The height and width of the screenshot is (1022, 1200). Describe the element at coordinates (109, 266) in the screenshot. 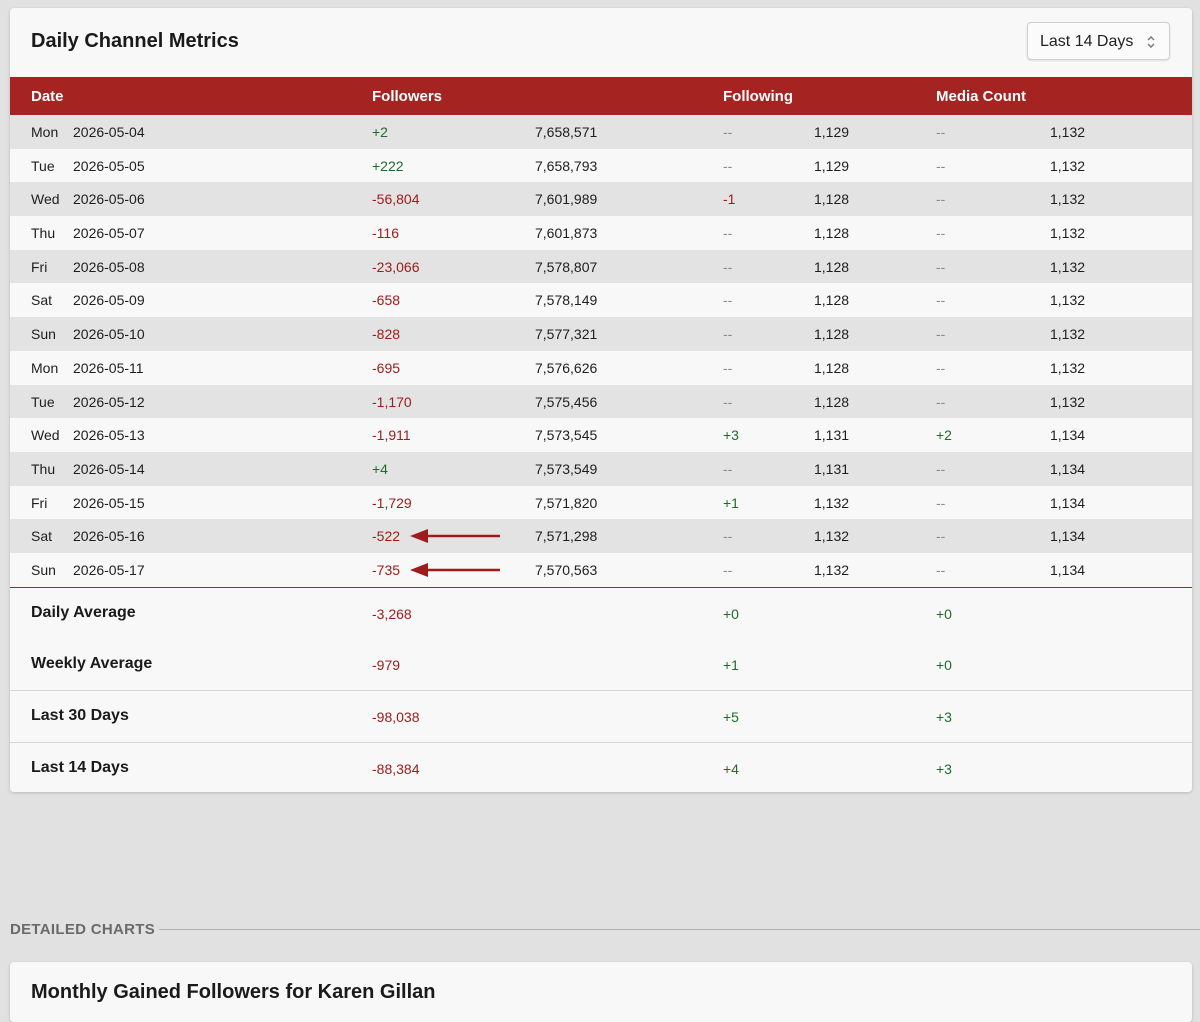

I see `date-cell: 2026-05-08` at that location.